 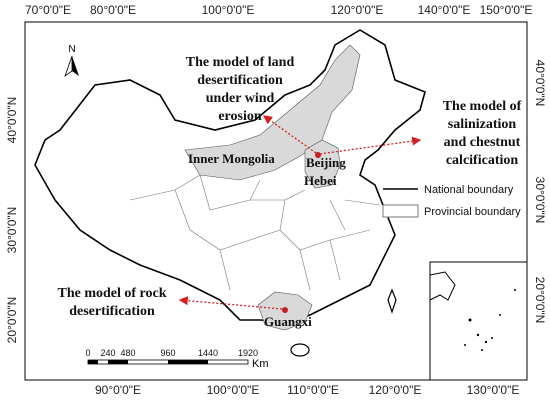 What do you see at coordinates (400, 211) in the screenshot?
I see `legend-box` at bounding box center [400, 211].